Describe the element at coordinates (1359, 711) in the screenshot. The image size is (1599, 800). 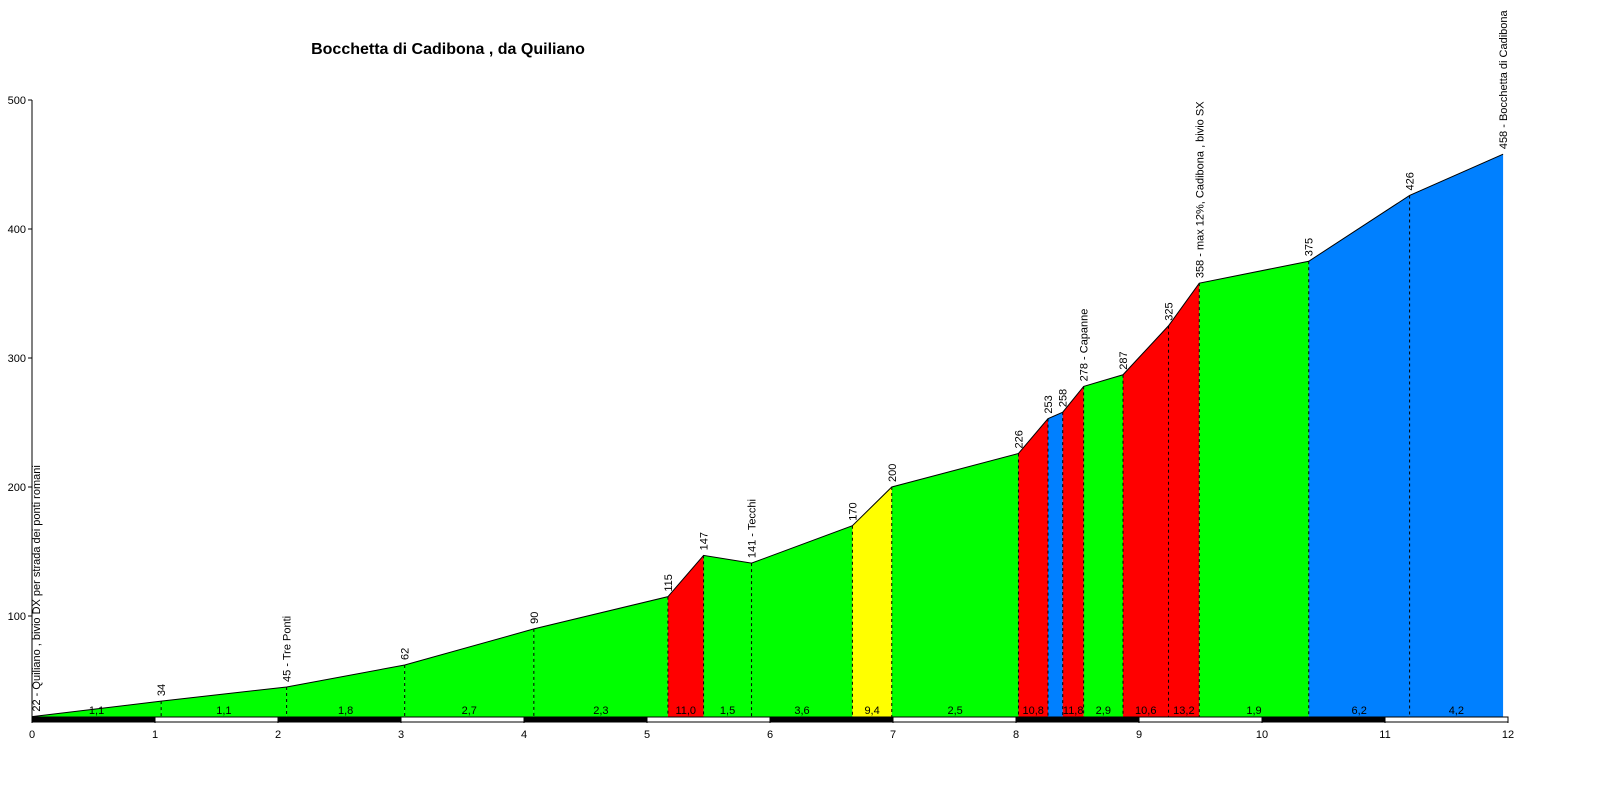
I see `gradient-label: 6,2` at that location.